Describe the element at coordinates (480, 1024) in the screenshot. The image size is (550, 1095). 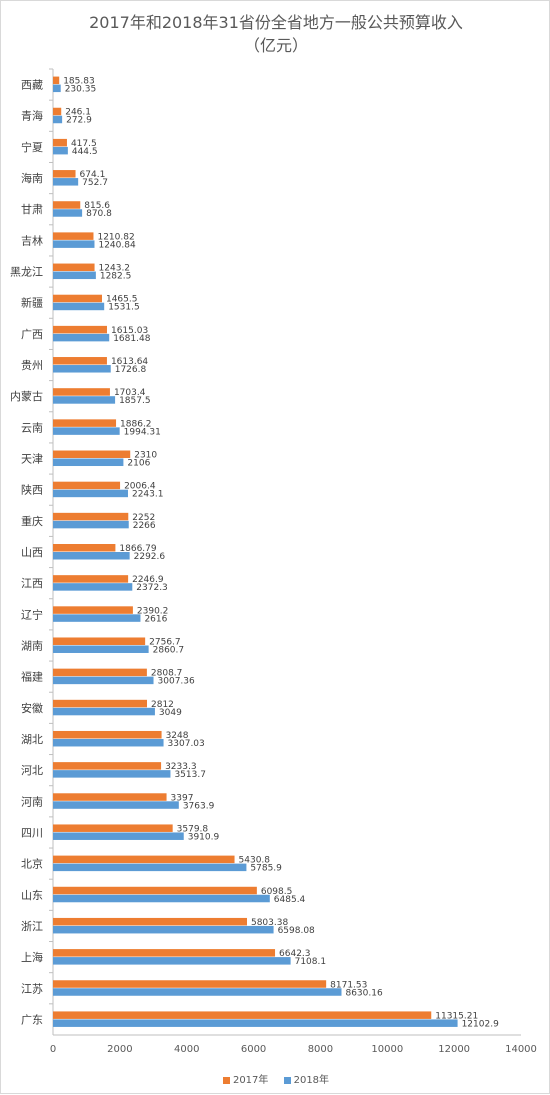
I see `data-label: 12102.9` at that location.